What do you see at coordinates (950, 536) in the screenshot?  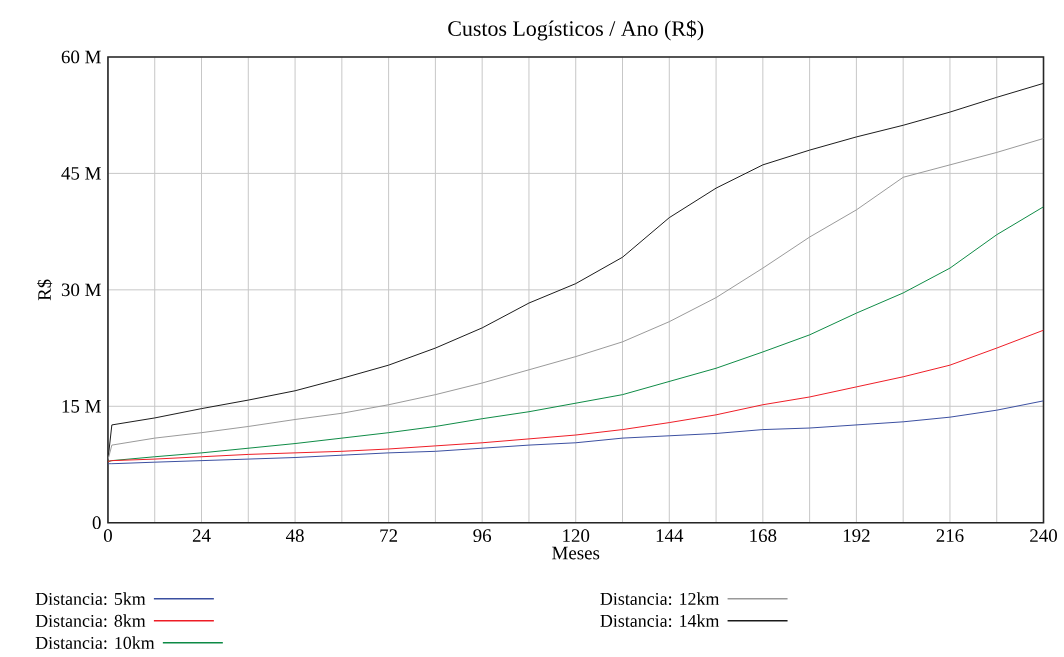 I see `x-tick-label: 216` at bounding box center [950, 536].